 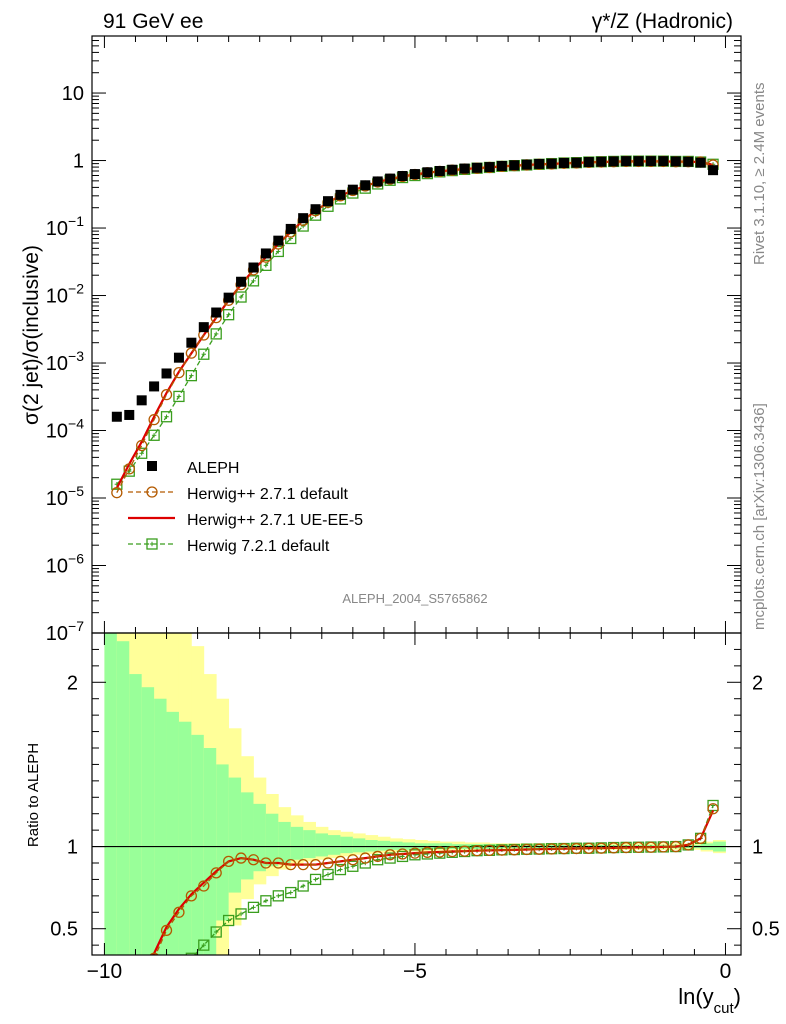 I want to click on y-tick-label-exponent: −5, so click(x=76, y=491).